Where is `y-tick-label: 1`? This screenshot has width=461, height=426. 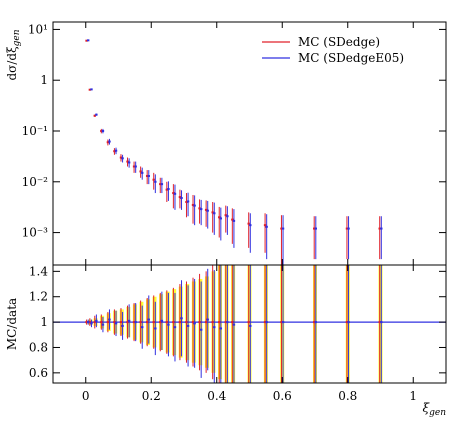 y-tick-label: 1 is located at coordinates (44, 80).